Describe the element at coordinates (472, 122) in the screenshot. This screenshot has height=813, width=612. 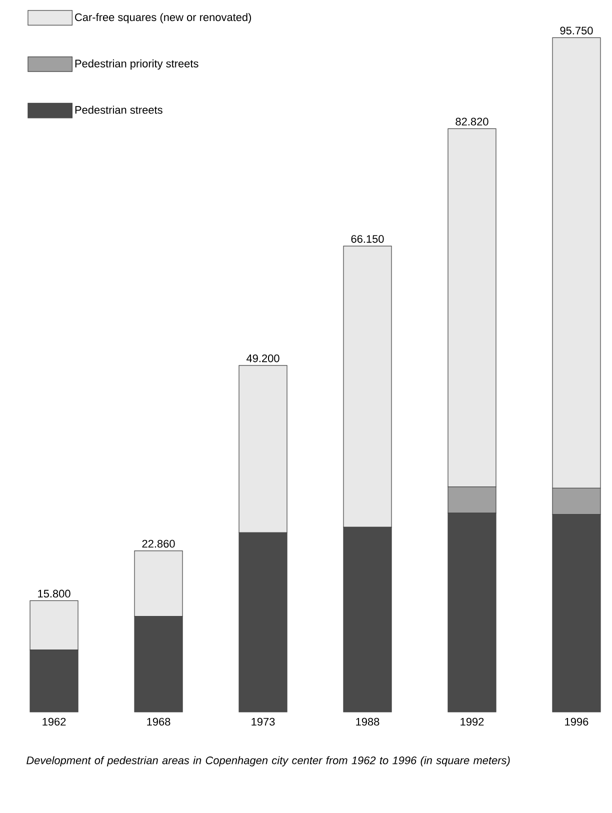
I see `annotation: 82.820` at that location.